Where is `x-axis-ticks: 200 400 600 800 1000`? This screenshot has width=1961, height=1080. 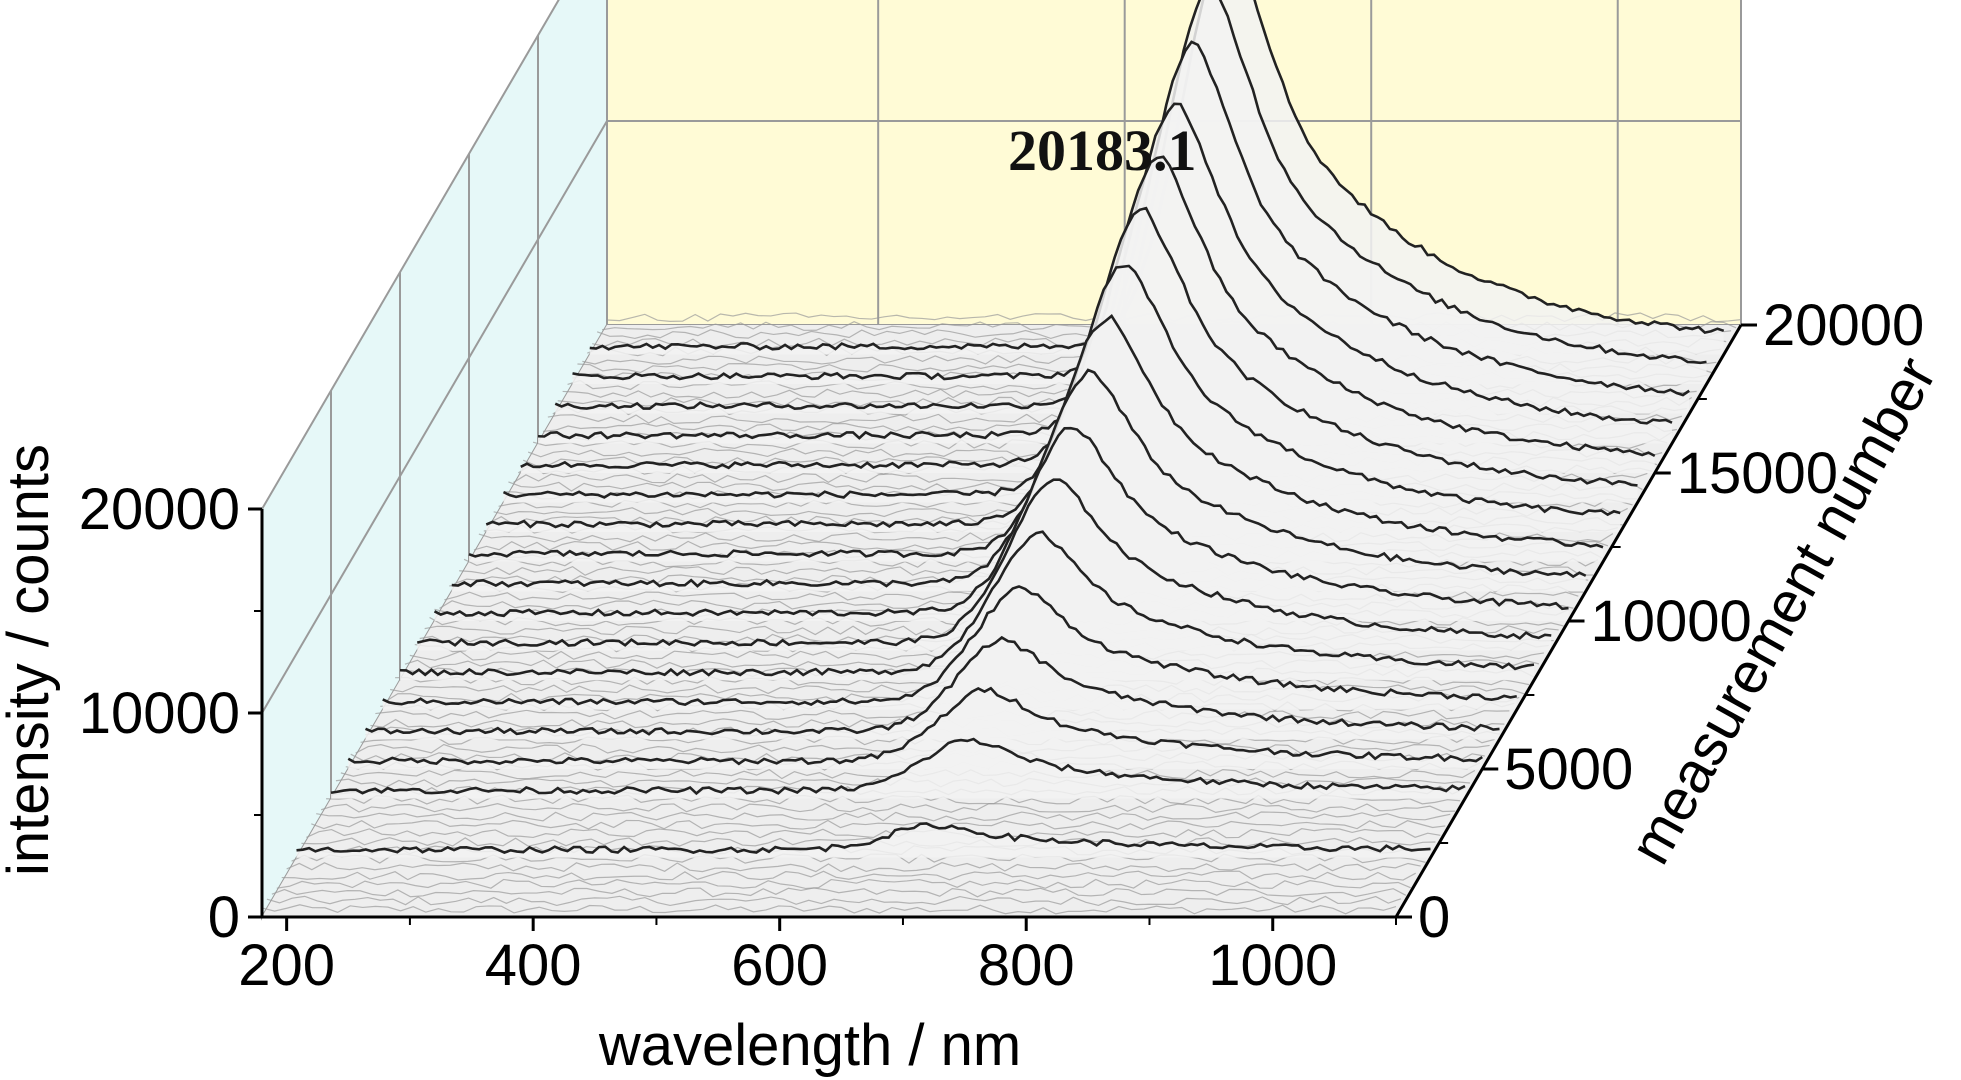 x-axis-ticks: 200 400 600 800 1000 is located at coordinates (817, 957).